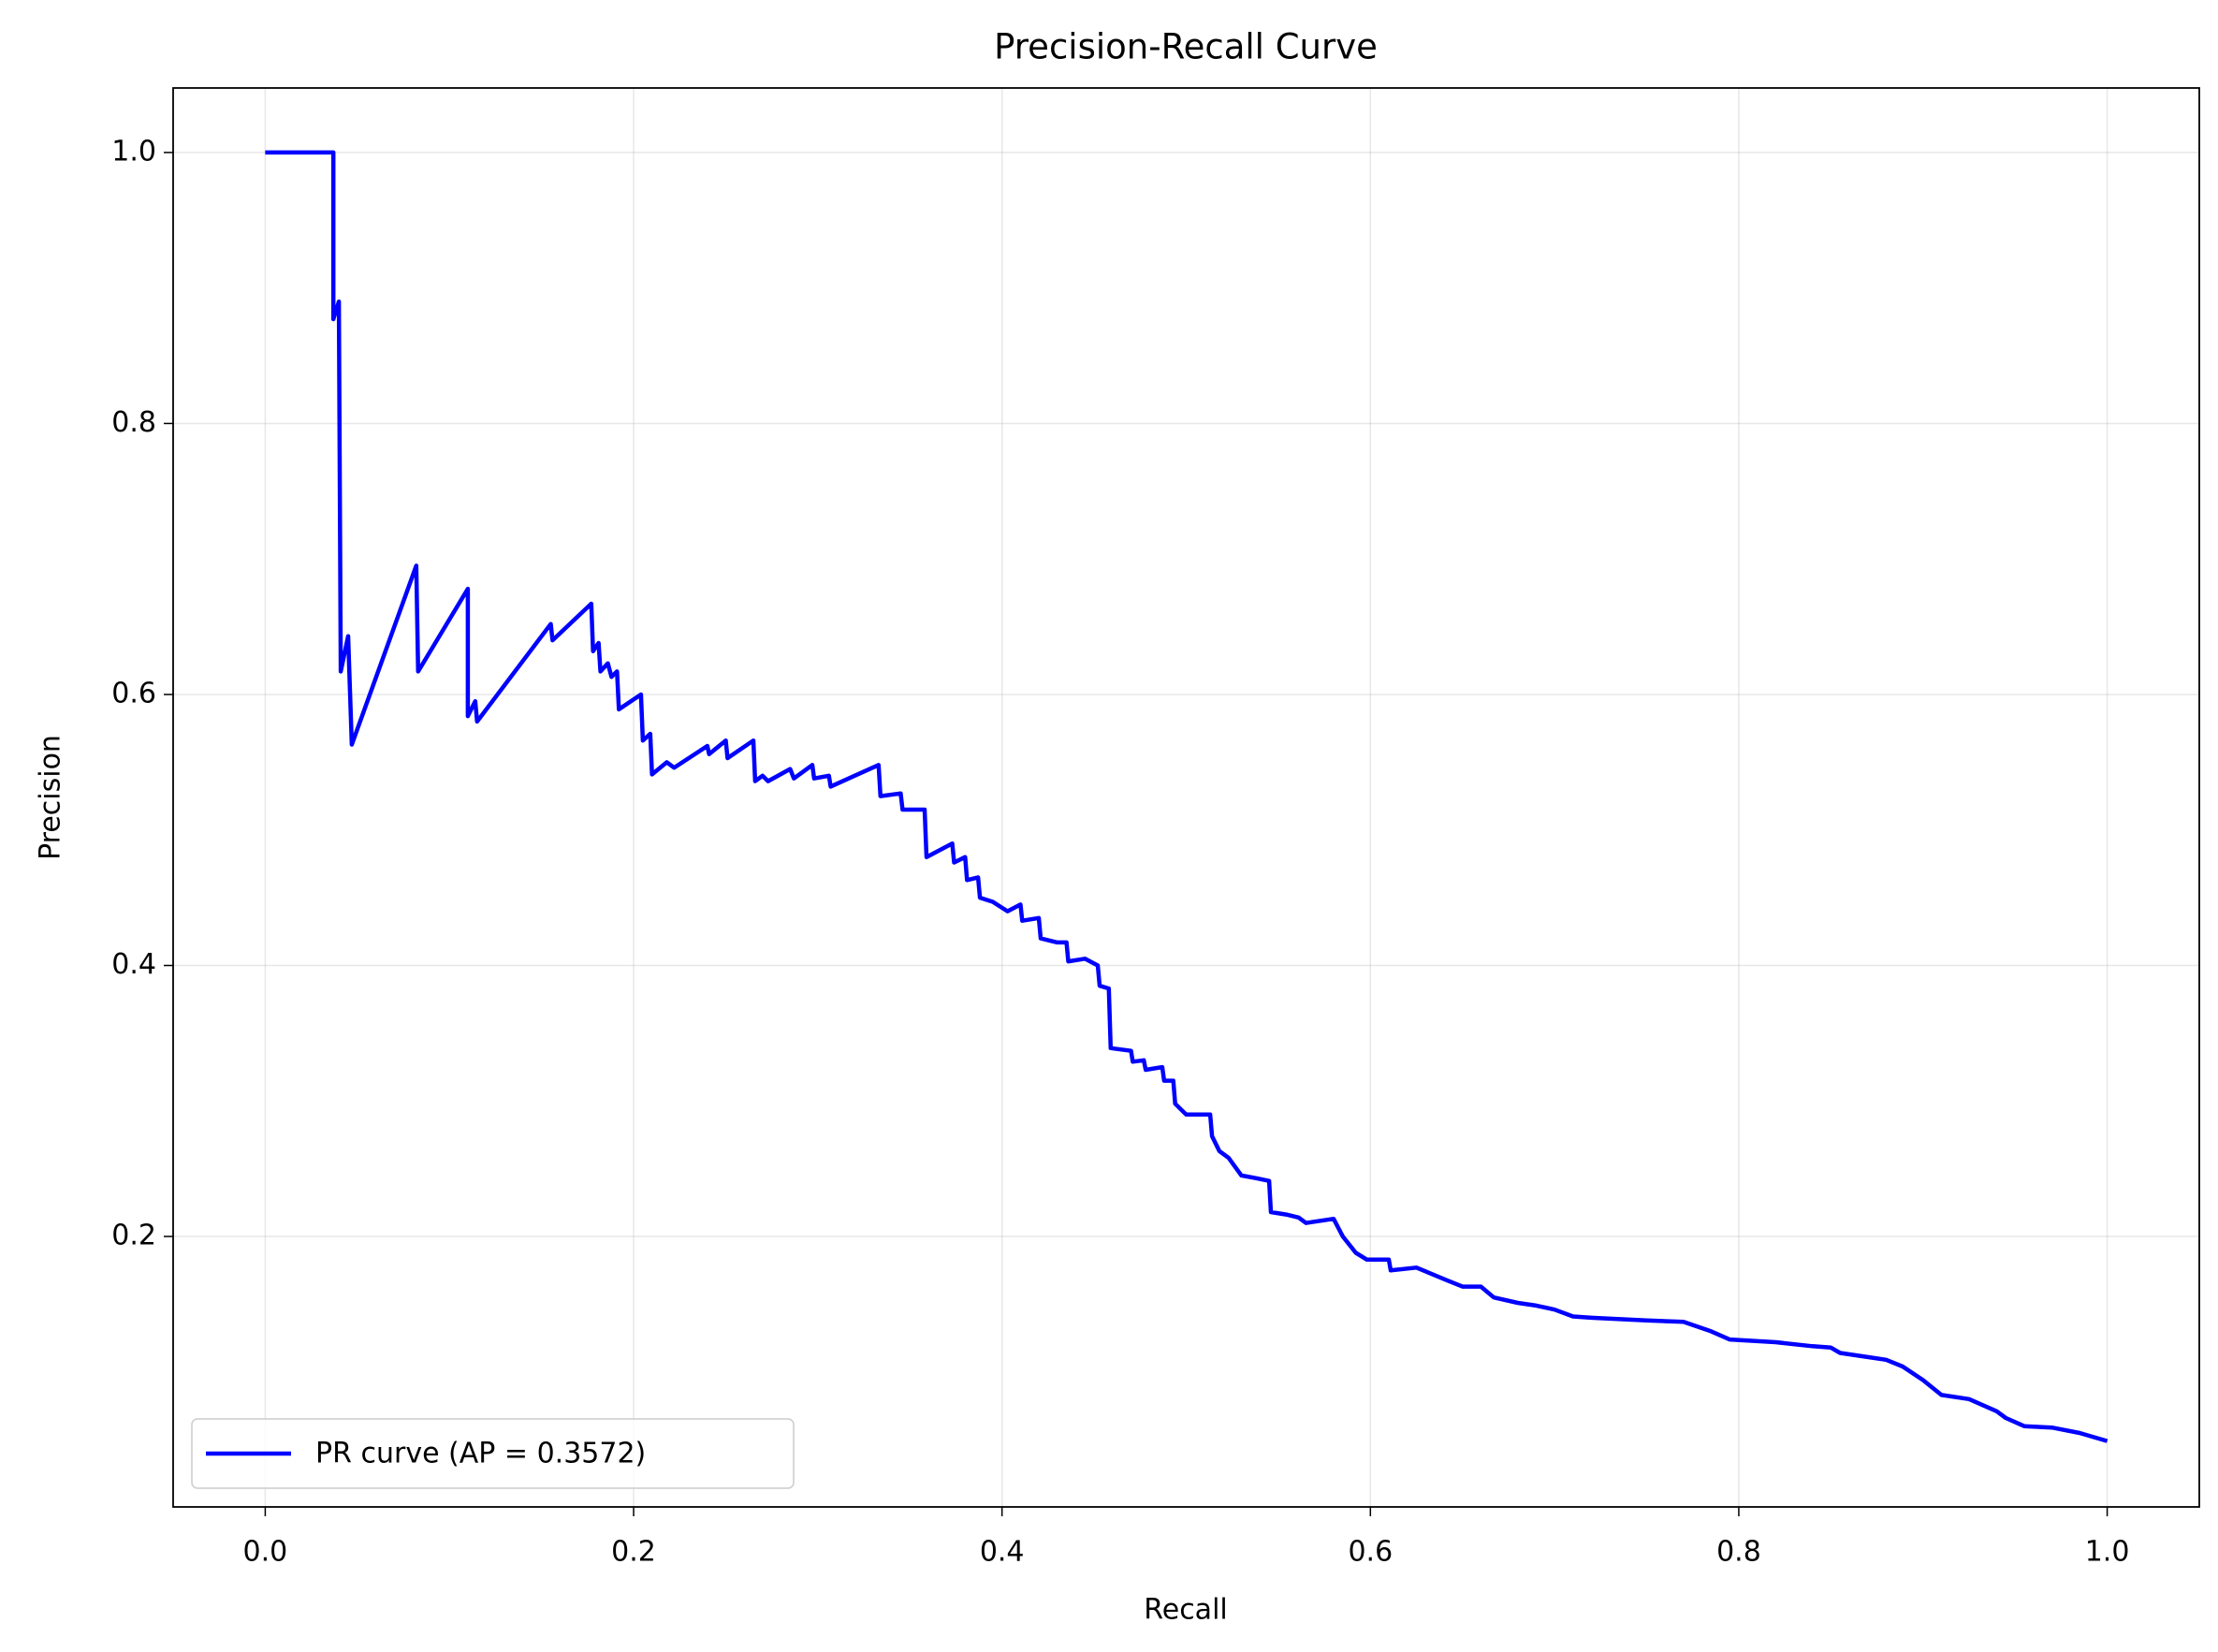 The height and width of the screenshot is (1652, 2218). I want to click on x-tick-label: 1.0, so click(2107, 1553).